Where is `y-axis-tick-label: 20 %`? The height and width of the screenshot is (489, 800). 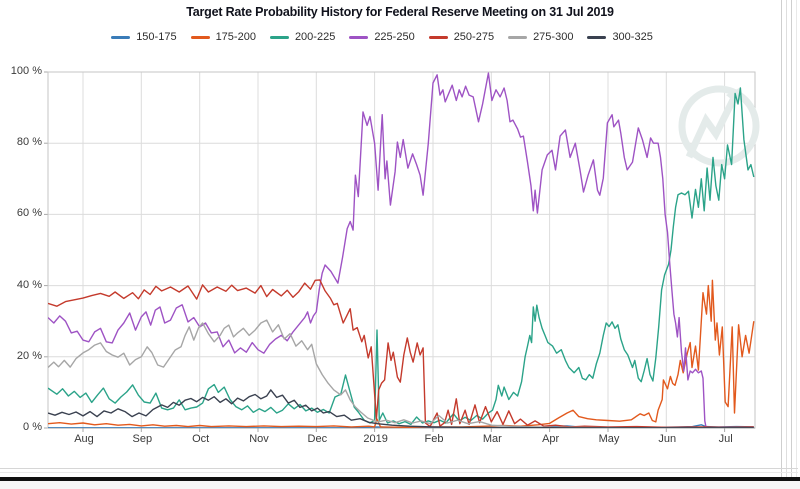 y-axis-tick-label: 20 % is located at coordinates (29, 355).